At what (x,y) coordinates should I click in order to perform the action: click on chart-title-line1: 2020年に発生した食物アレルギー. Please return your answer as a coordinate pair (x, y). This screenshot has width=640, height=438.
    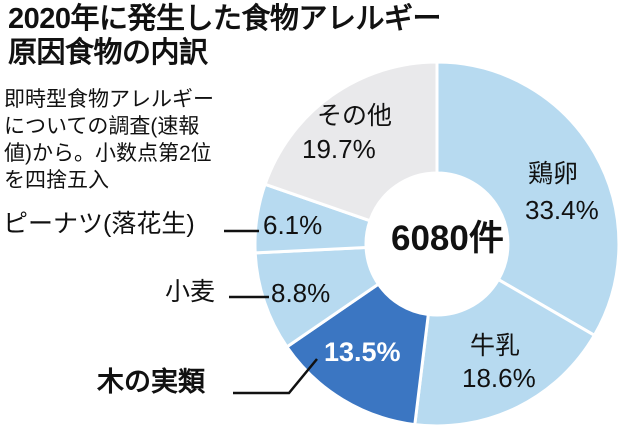
    Looking at the image, I should click on (225, 19).